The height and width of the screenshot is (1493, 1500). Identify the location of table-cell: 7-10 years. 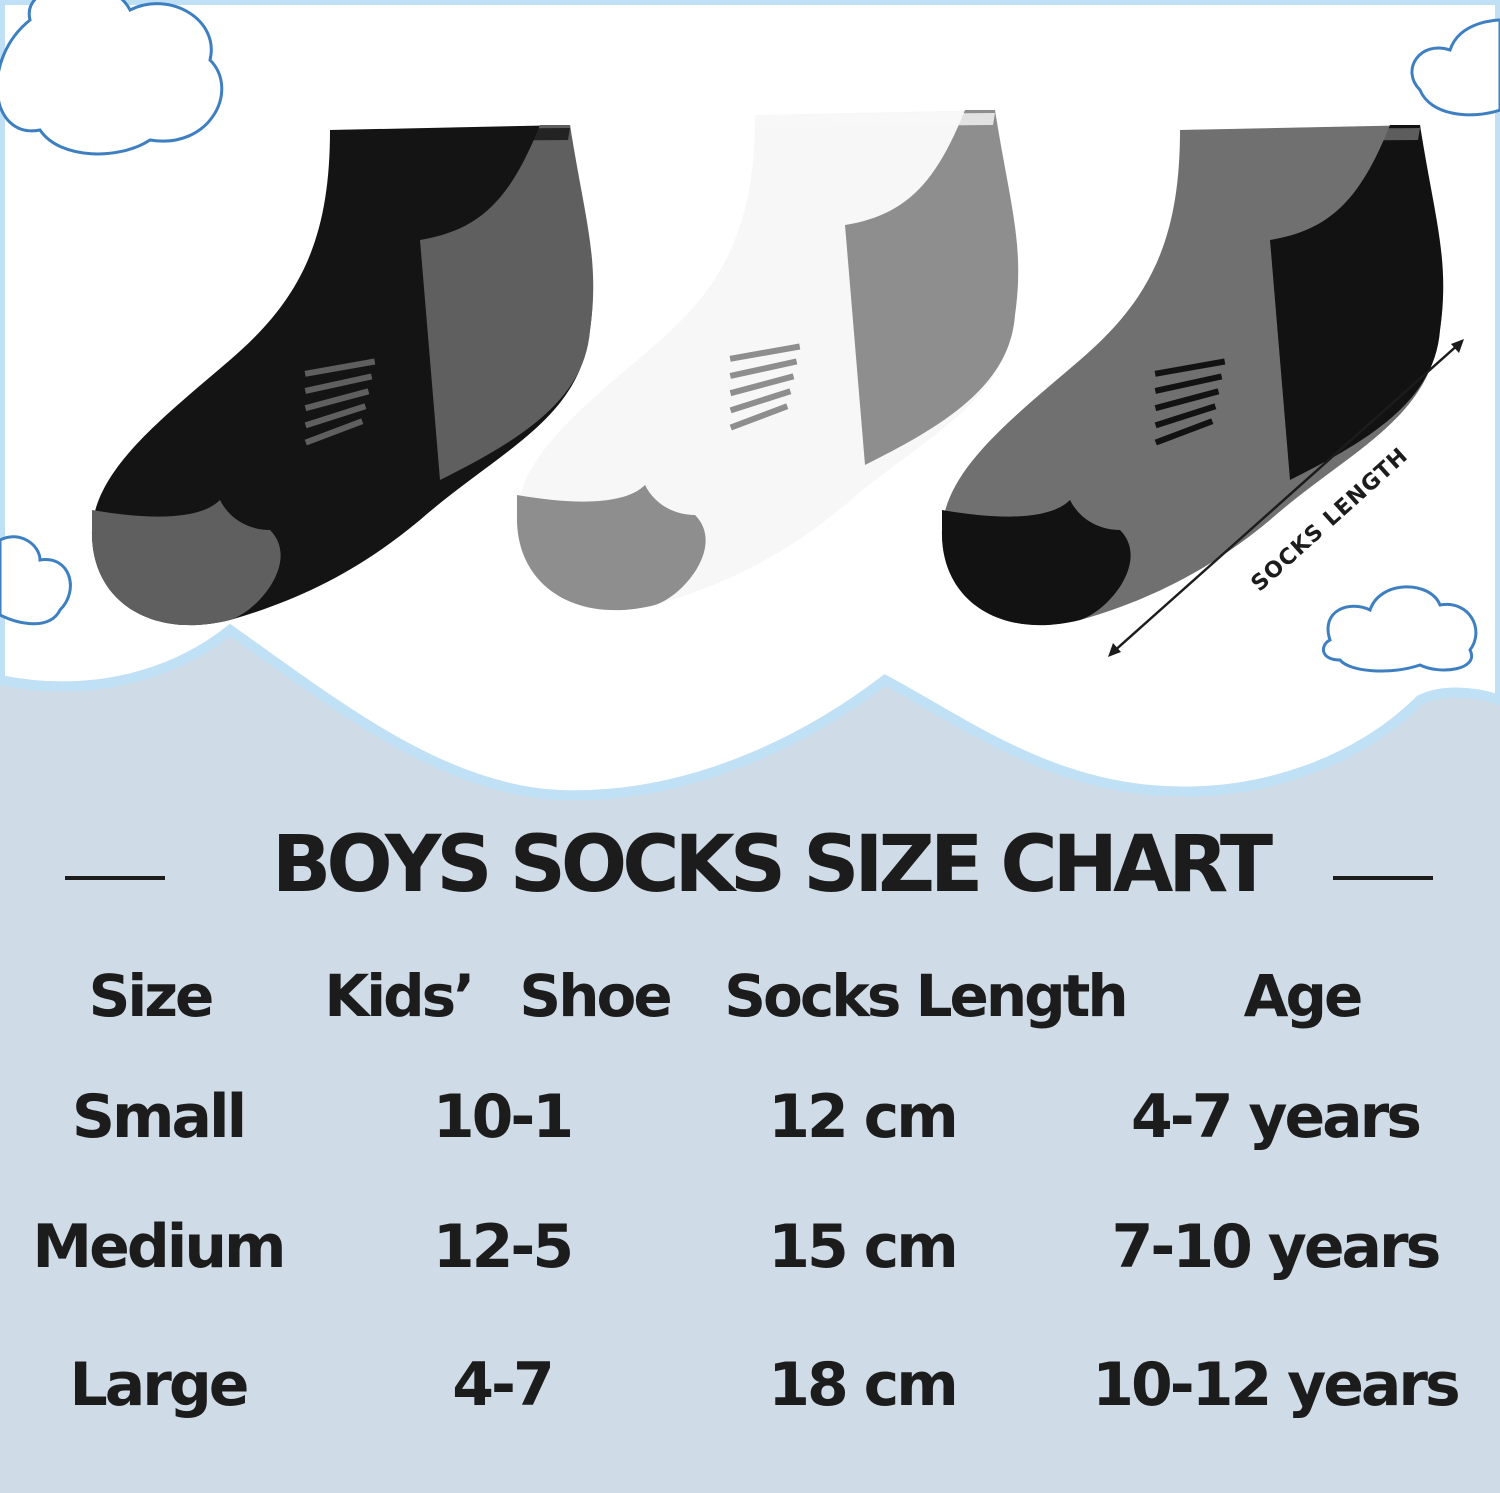
(1276, 1247).